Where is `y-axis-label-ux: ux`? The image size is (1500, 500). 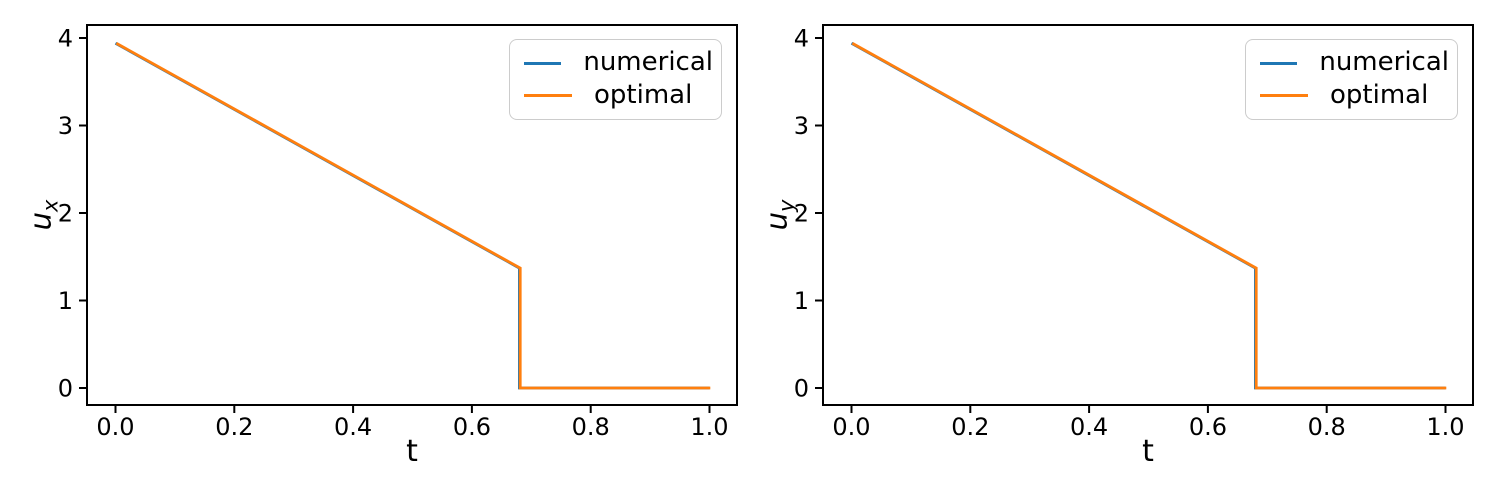
y-axis-label-ux: ux is located at coordinates (43, 215).